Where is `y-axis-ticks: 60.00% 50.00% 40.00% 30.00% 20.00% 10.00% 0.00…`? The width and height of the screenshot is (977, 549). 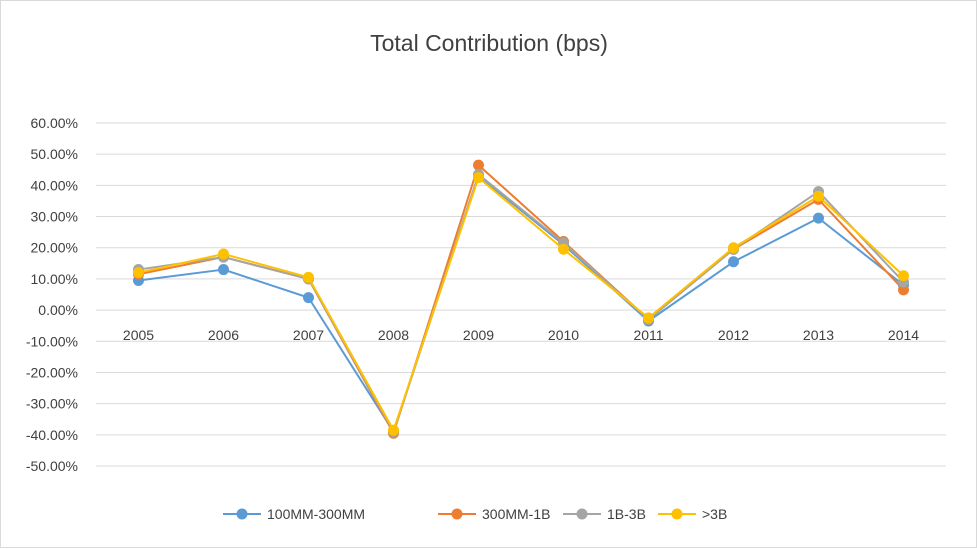 y-axis-ticks: 60.00% 50.00% 40.00% 30.00% 20.00% 10.00% 0.00… is located at coordinates (52, 294).